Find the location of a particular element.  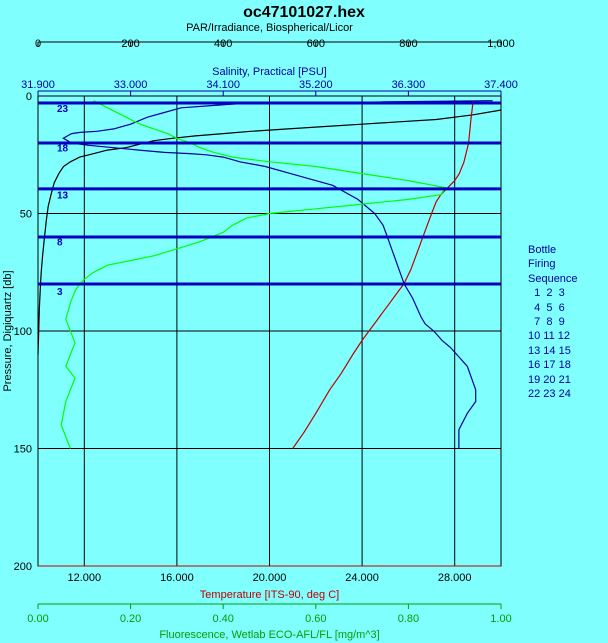

fluorescence-tick-label: 0.00 is located at coordinates (37, 619).